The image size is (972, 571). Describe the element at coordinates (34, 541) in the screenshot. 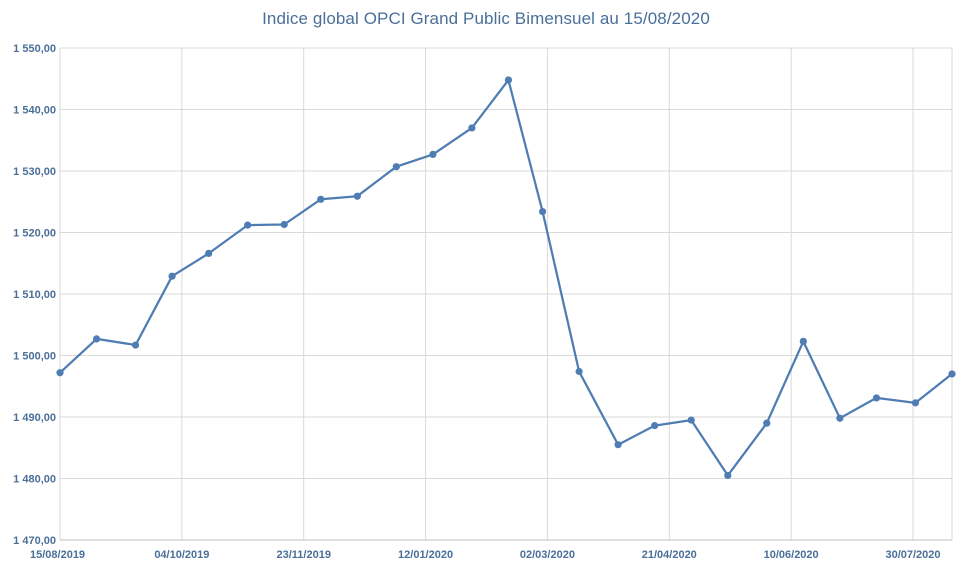

I see `y-tick-label: 1 470,00` at that location.